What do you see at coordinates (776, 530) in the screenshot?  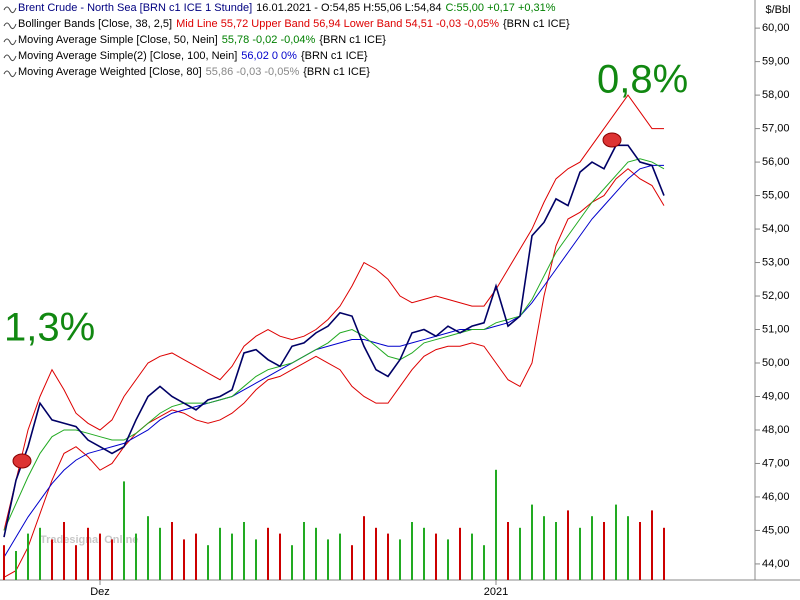 I see `y-tick-label: 45,00` at bounding box center [776, 530].